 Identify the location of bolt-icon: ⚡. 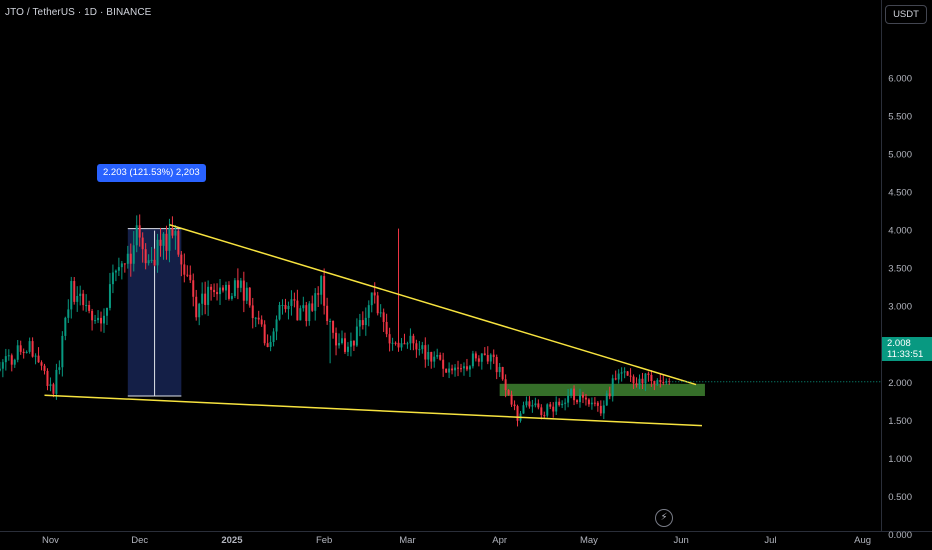
(664, 518).